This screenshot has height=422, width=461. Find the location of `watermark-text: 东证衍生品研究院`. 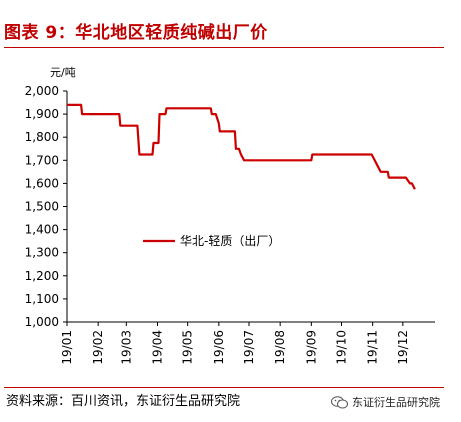

watermark-text: 东证衍生品研究院 is located at coordinates (396, 402).